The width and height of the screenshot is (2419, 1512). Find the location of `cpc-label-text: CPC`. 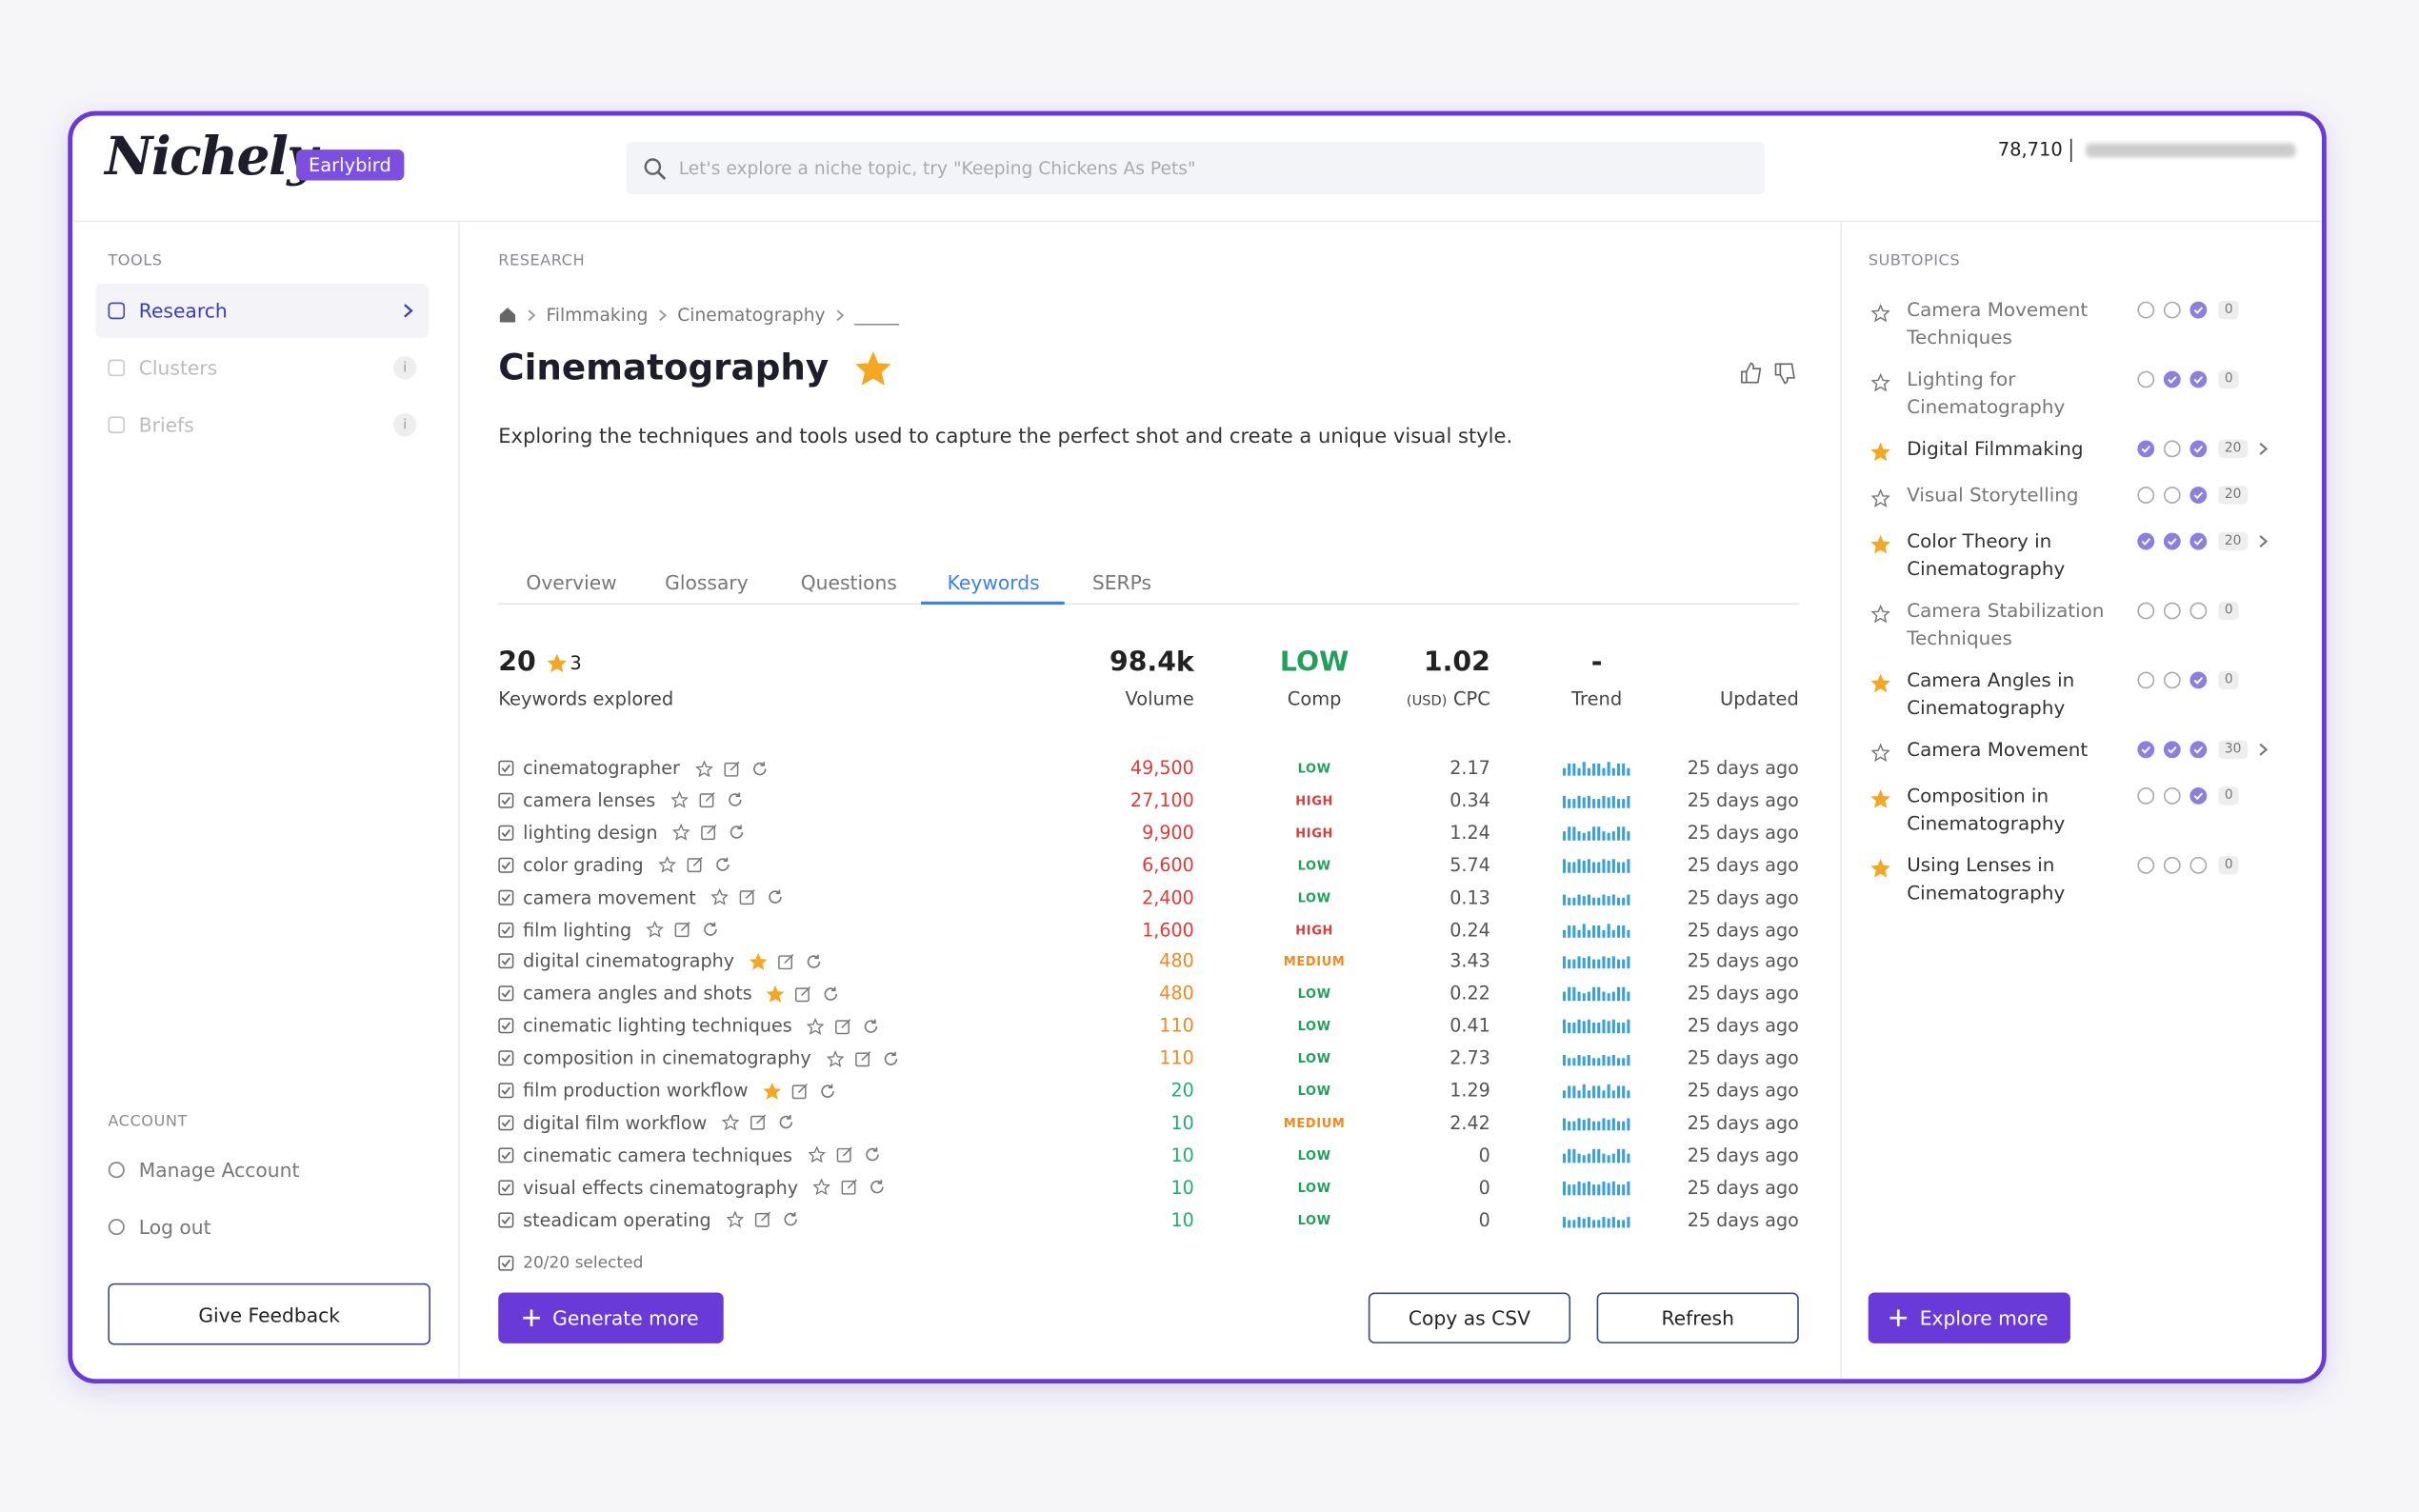

cpc-label-text: CPC is located at coordinates (1471, 698).